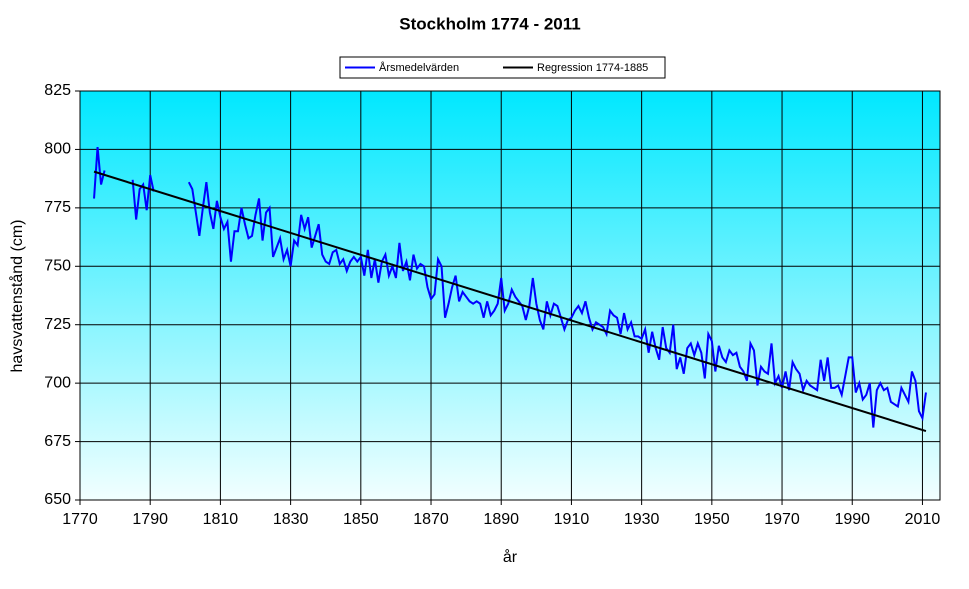 The image size is (969, 589). Describe the element at coordinates (431, 519) in the screenshot. I see `x-tick-label: 1870` at that location.